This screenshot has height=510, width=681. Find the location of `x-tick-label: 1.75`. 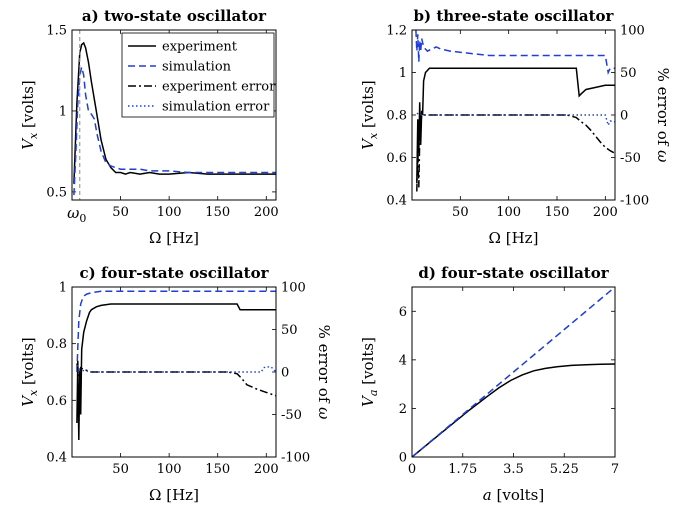

x-tick-label: 1.75 is located at coordinates (462, 469).